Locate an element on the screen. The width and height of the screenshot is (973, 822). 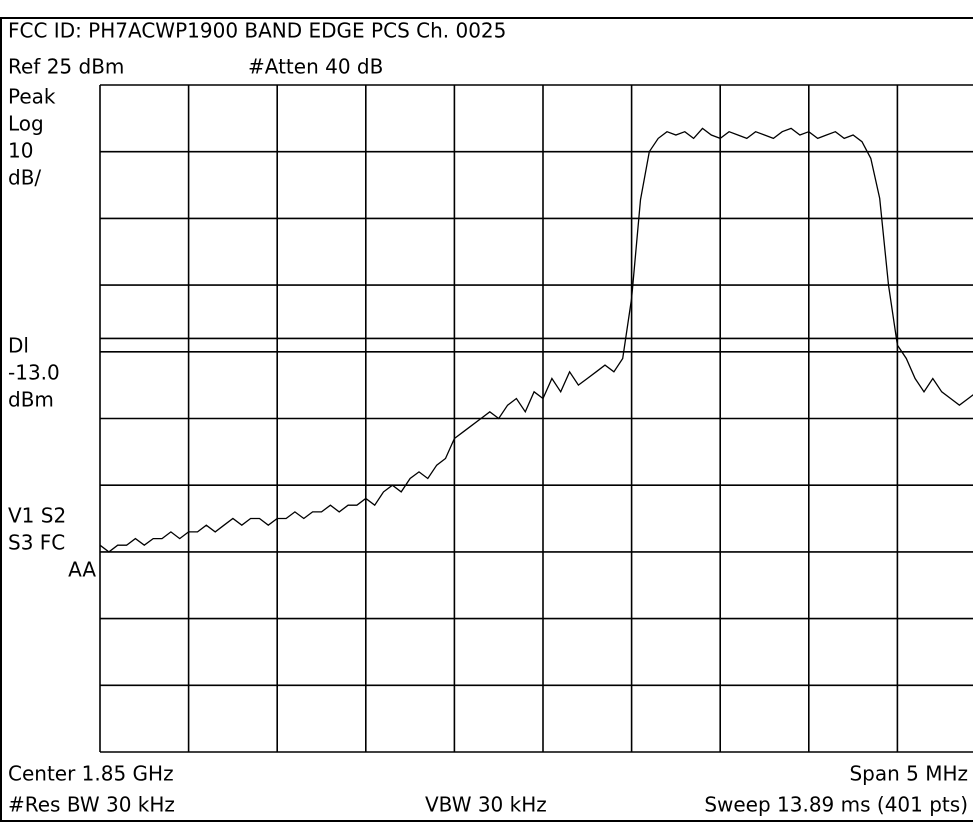
span: Span 5 MHz is located at coordinates (908, 774).